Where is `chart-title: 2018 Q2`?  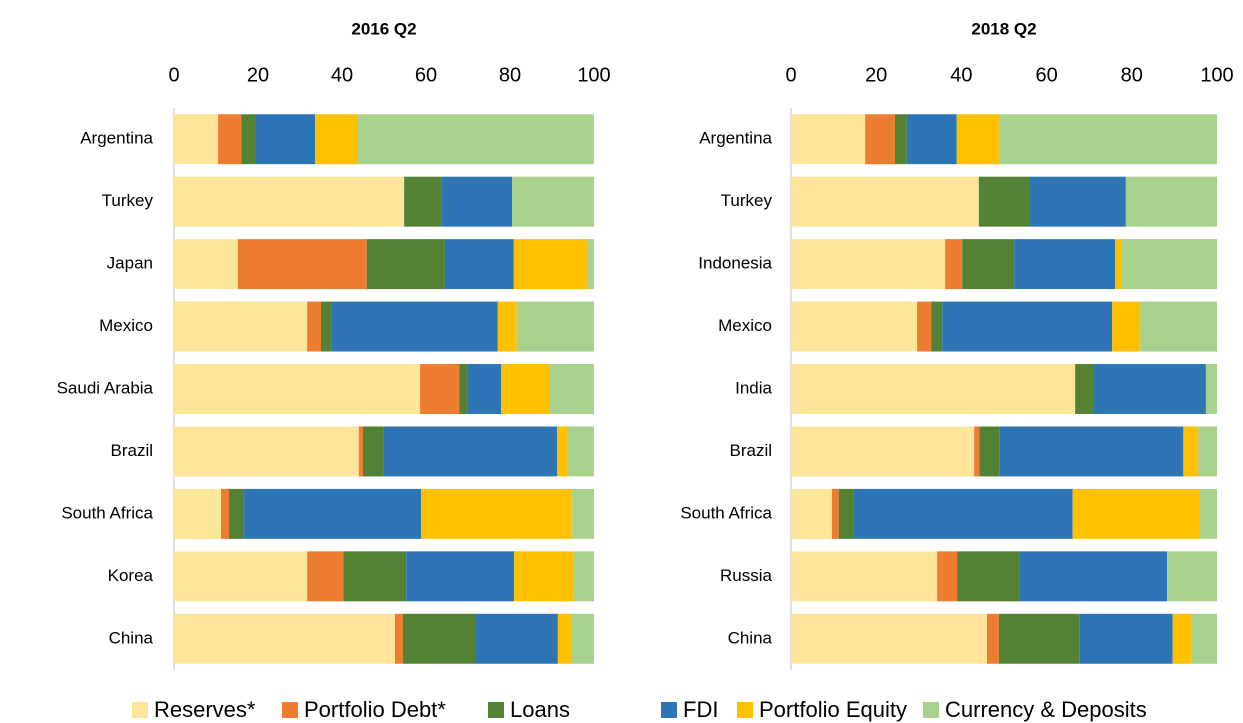
chart-title: 2018 Q2 is located at coordinates (1003, 28).